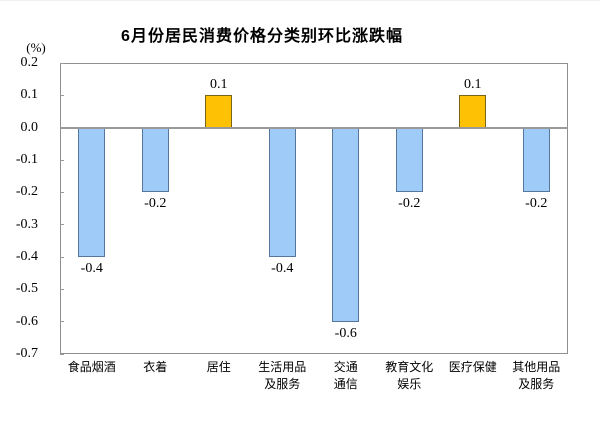 The image size is (600, 429). I want to click on y-axis-tick-label: -0.7, so click(26, 353).